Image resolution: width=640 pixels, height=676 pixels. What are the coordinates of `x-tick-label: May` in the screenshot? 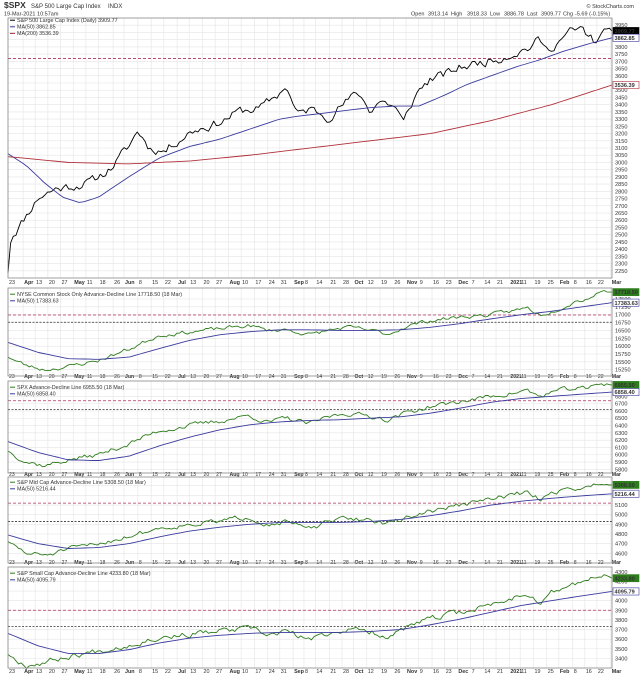 It's located at (79, 377).